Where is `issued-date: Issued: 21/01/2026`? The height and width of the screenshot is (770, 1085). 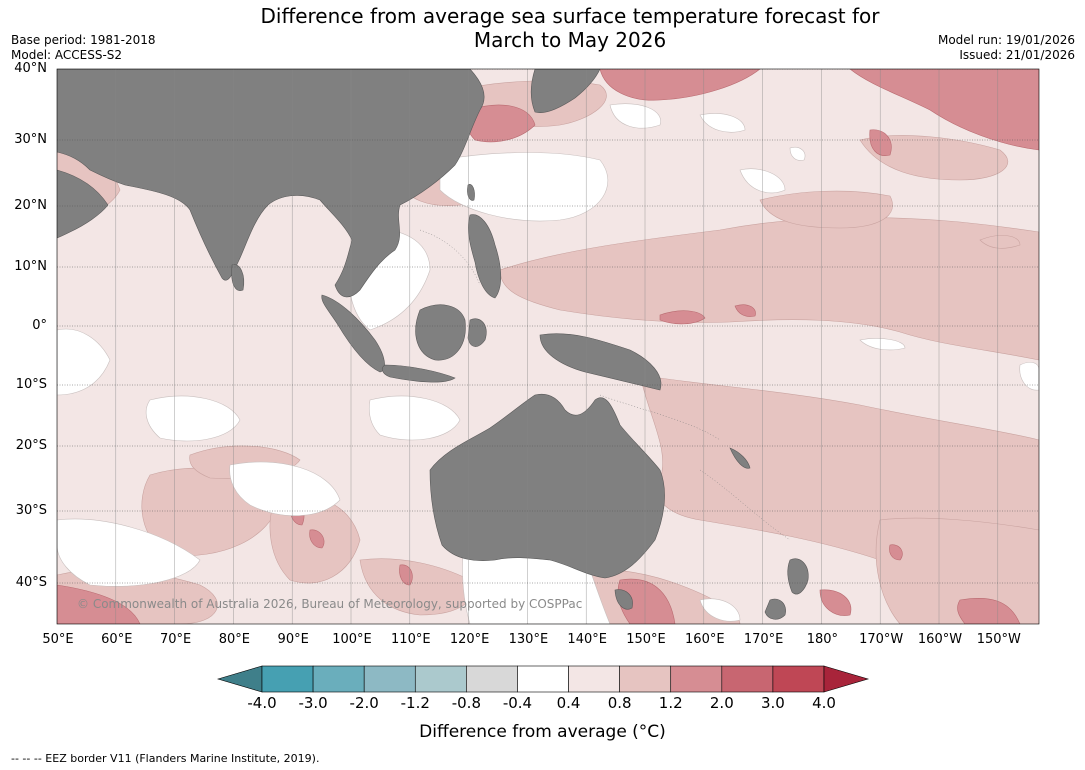
issued-date: Issued: 21/01/2026 is located at coordinates (1017, 55).